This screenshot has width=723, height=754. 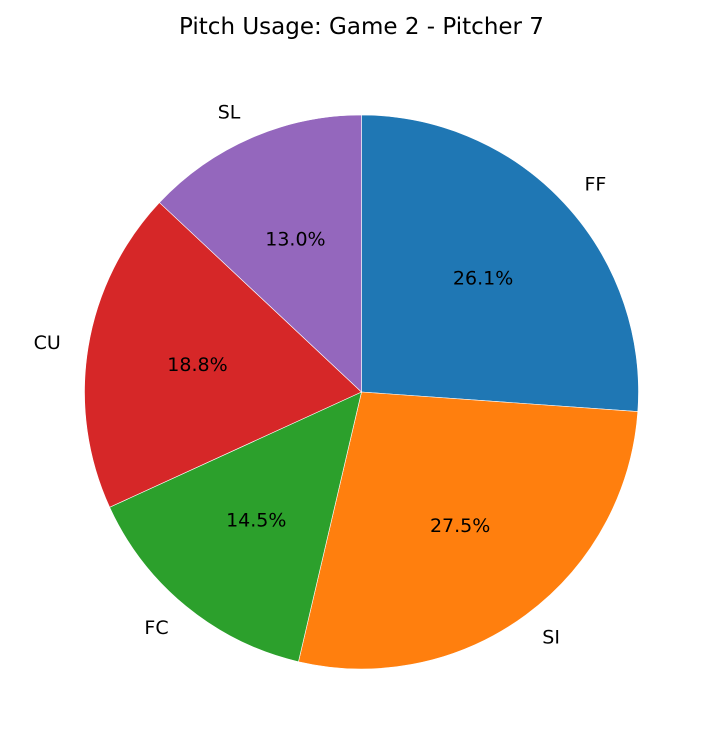 I want to click on pie-slice-fc, so click(x=235, y=527).